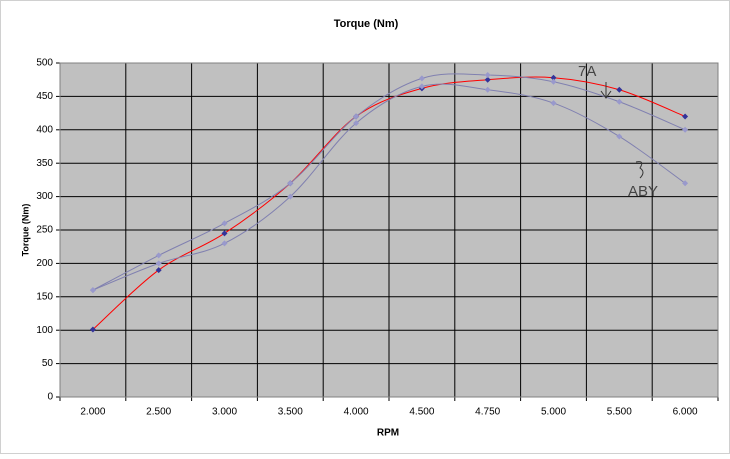 The height and width of the screenshot is (459, 730). I want to click on y-tick-label: 450, so click(44, 96).